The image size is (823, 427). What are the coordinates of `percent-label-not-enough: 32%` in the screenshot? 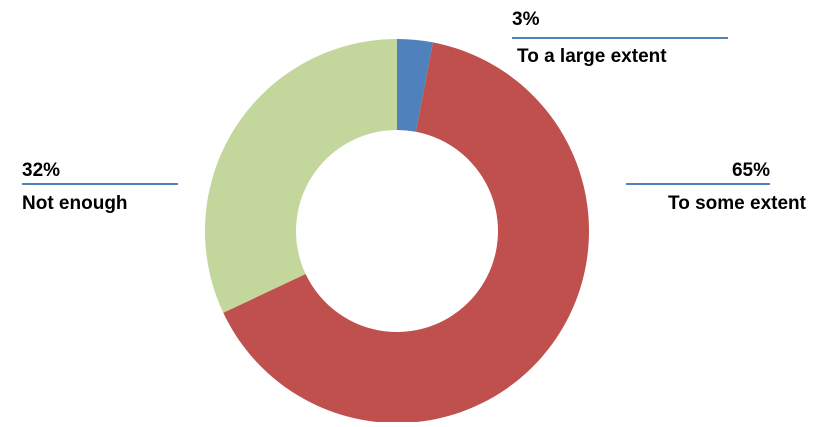 It's located at (41, 170).